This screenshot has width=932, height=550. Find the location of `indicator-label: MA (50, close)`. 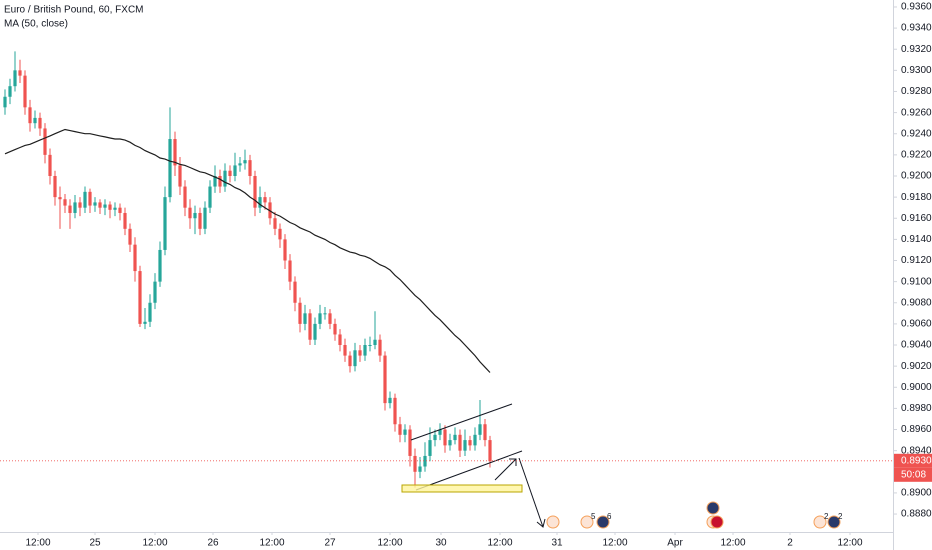

indicator-label: MA (50, close) is located at coordinates (36, 24).